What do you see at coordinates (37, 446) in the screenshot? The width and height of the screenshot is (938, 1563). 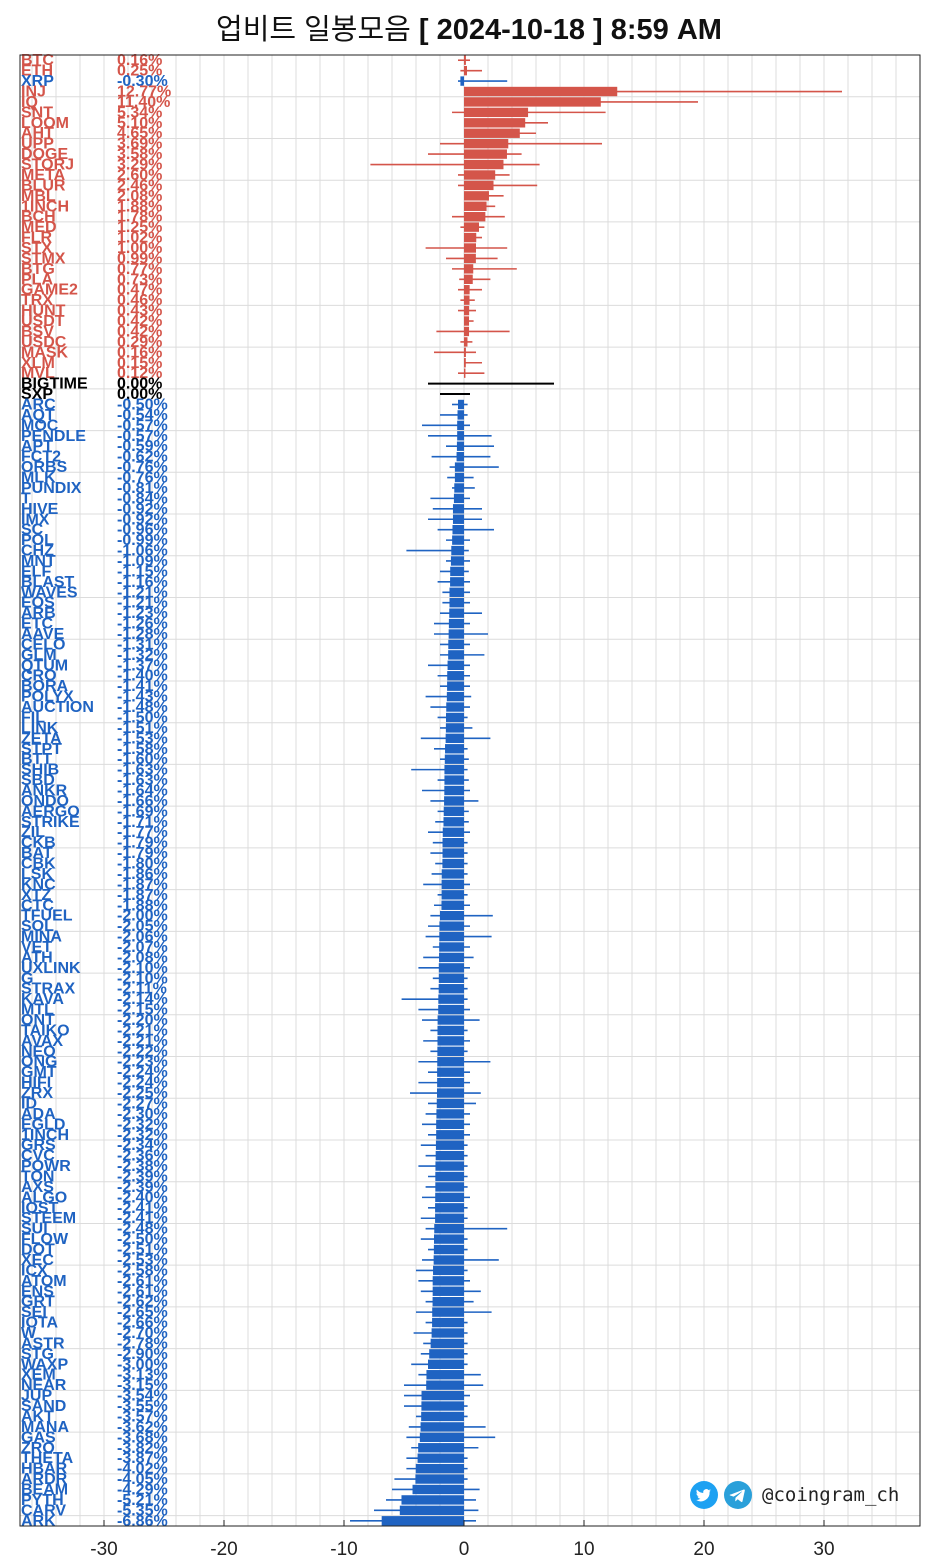 I see `row-name-label: APT` at bounding box center [37, 446].